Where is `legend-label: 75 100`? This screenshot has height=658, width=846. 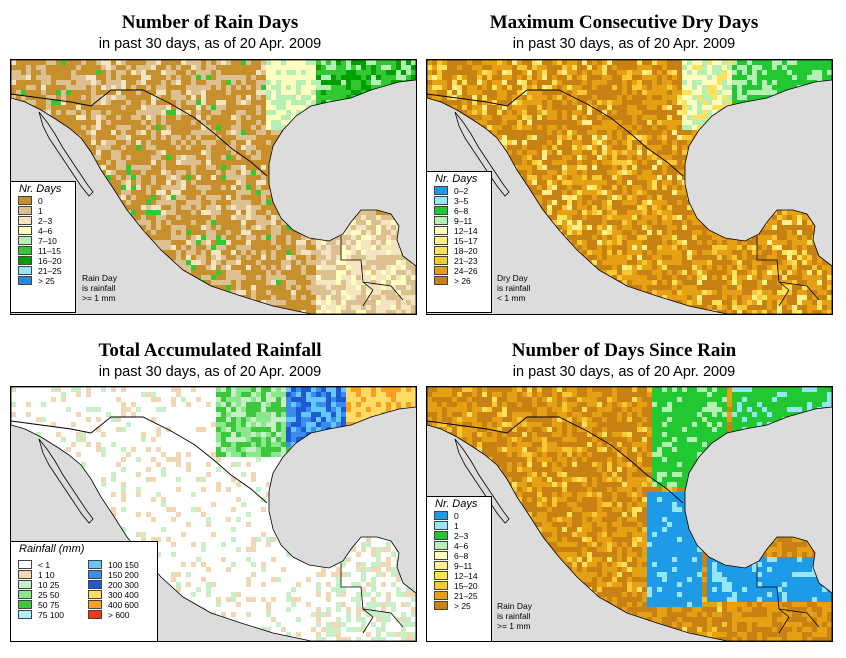
legend-label: 75 100 is located at coordinates (51, 615).